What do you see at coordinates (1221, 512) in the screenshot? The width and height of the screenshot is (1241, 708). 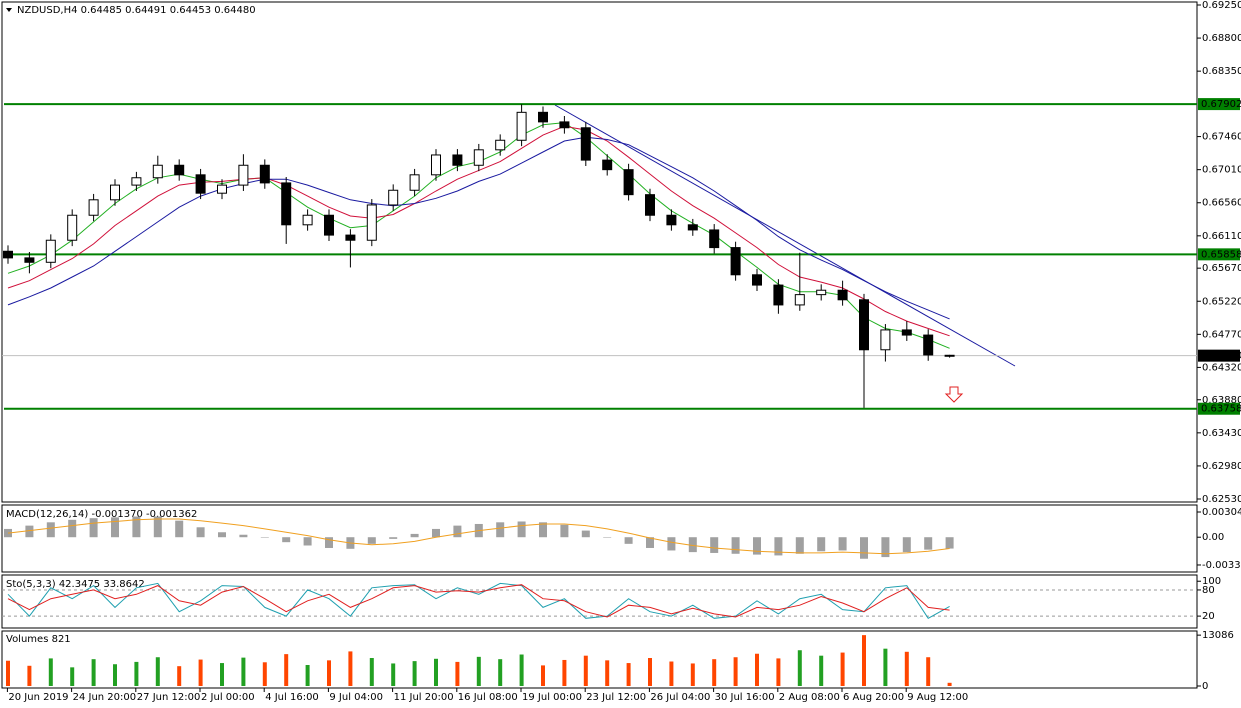 I see `y-tick-label: 0.003044` at bounding box center [1221, 512].